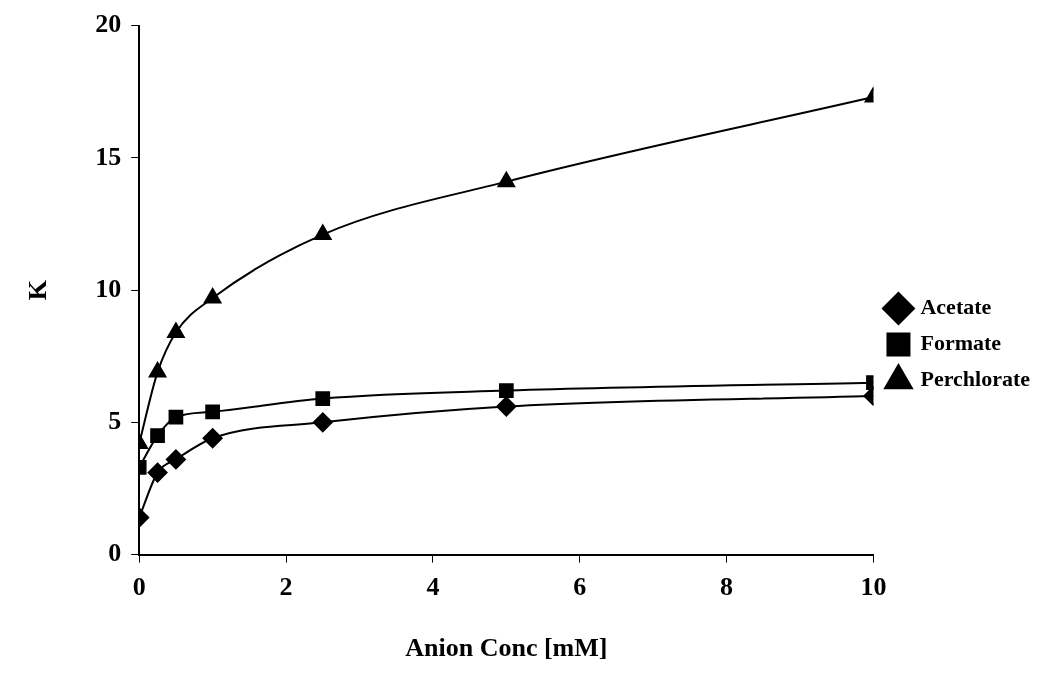 This screenshot has height=679, width=1060. What do you see at coordinates (506, 648) in the screenshot?
I see `x-axis-title: Anion Conc [mM]` at bounding box center [506, 648].